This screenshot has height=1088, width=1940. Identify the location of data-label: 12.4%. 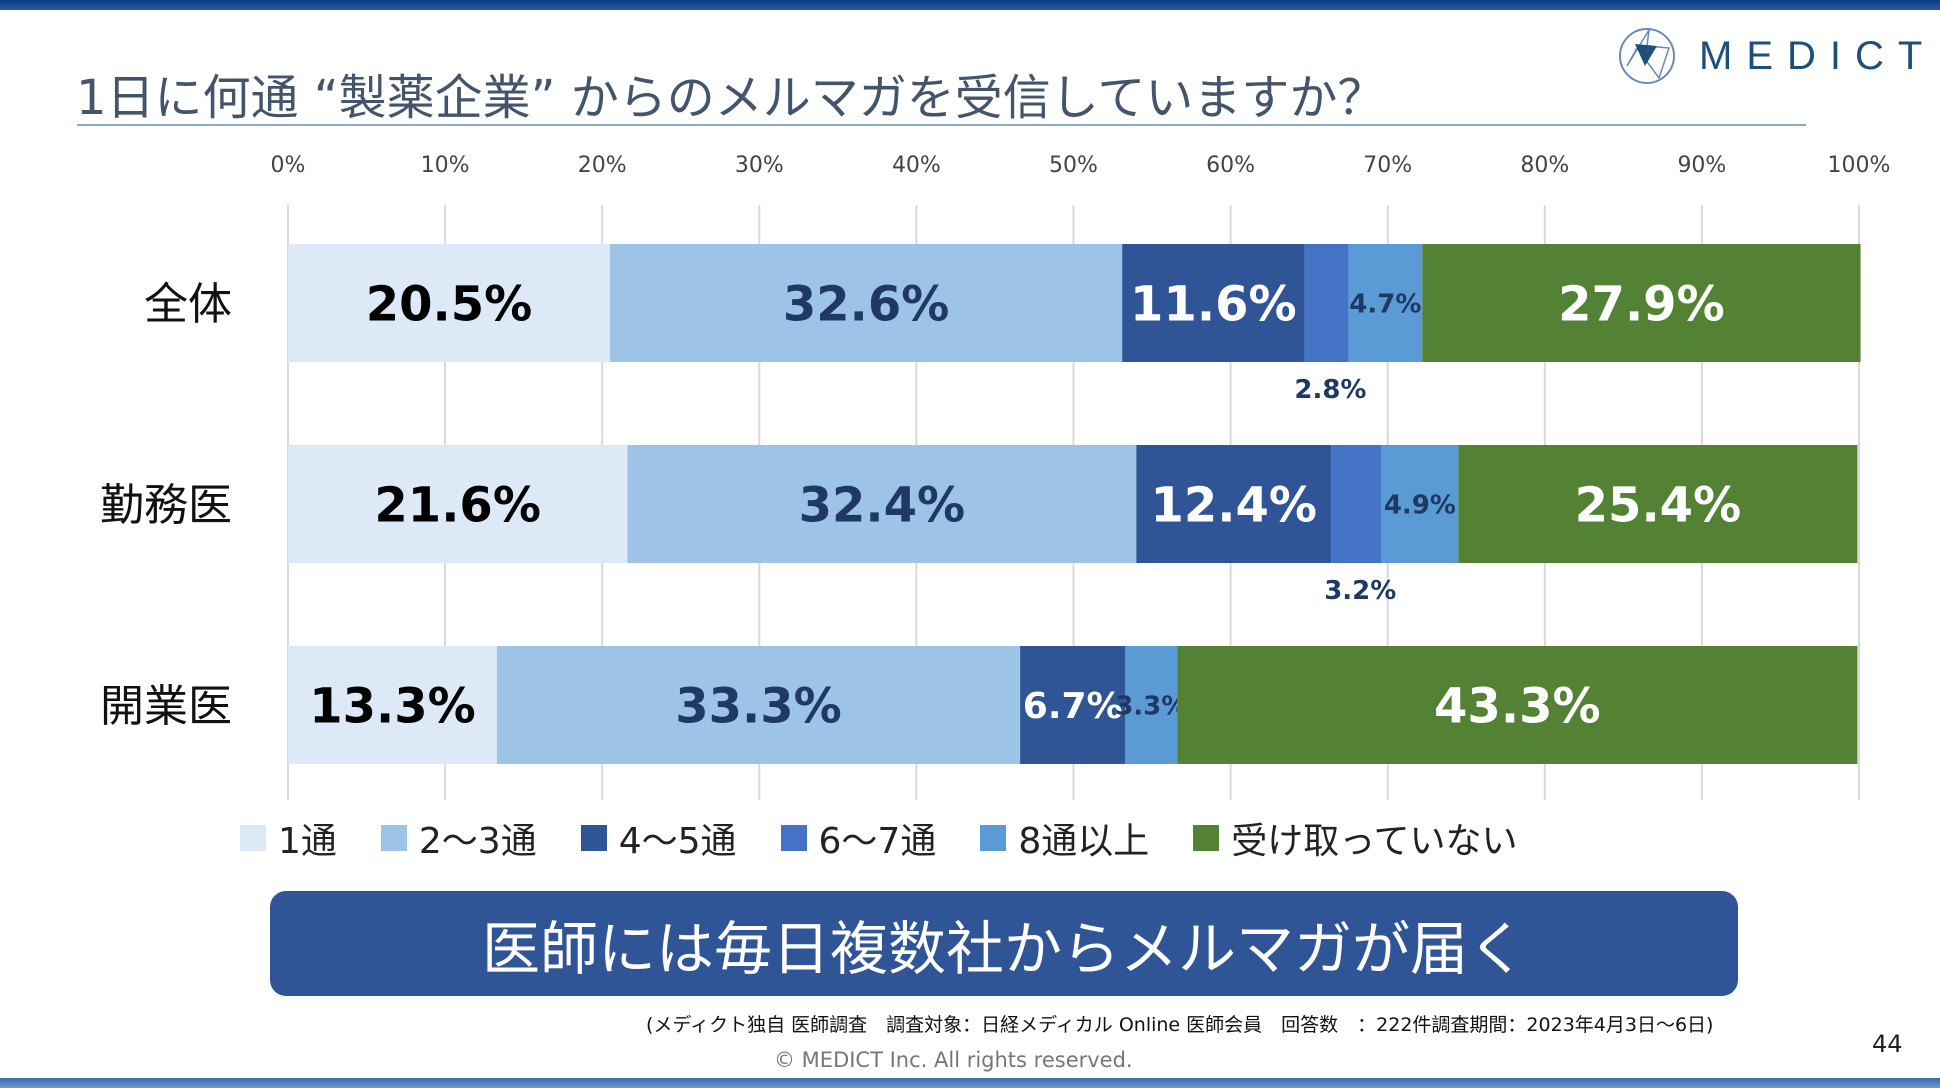
(1233, 505).